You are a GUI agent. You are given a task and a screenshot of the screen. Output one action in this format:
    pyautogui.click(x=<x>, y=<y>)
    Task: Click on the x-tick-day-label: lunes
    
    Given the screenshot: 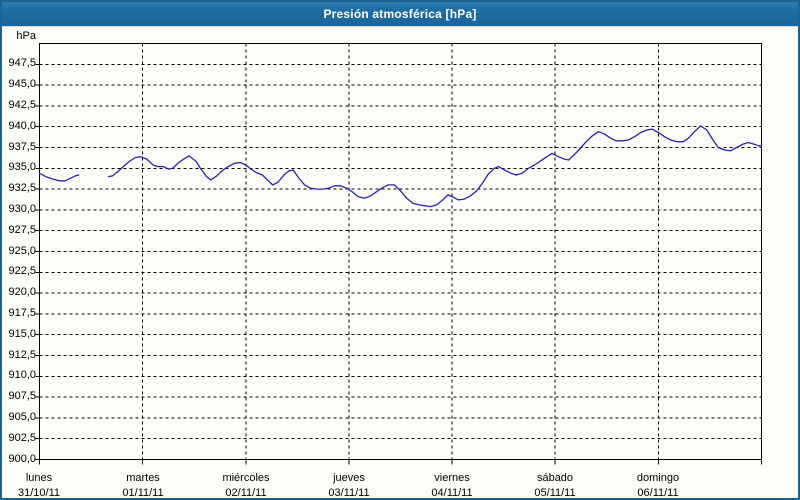 What is the action you would take?
    pyautogui.click(x=39, y=478)
    